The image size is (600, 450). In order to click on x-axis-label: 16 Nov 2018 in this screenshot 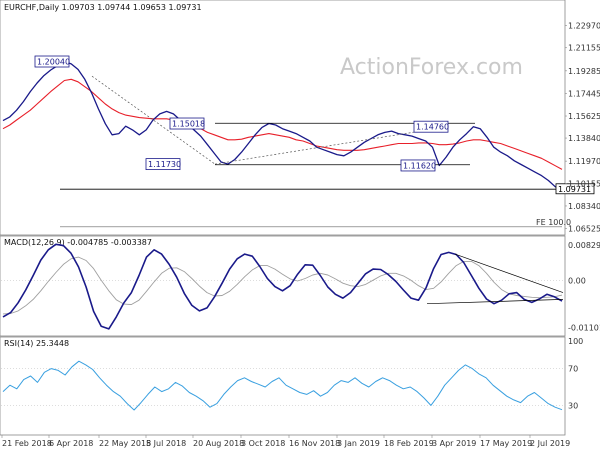, I will do `click(314, 443)`.